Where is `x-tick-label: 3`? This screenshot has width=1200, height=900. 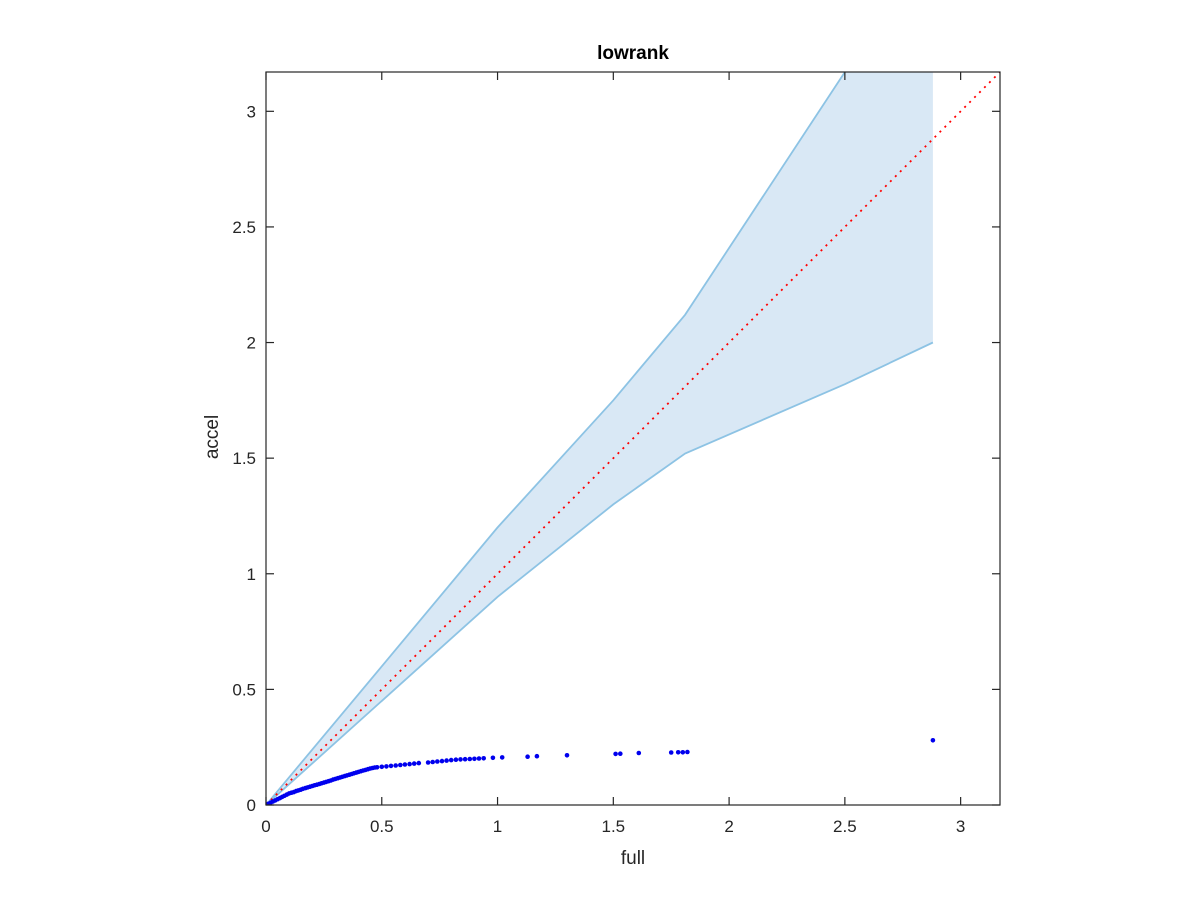 x-tick-label: 3 is located at coordinates (960, 826).